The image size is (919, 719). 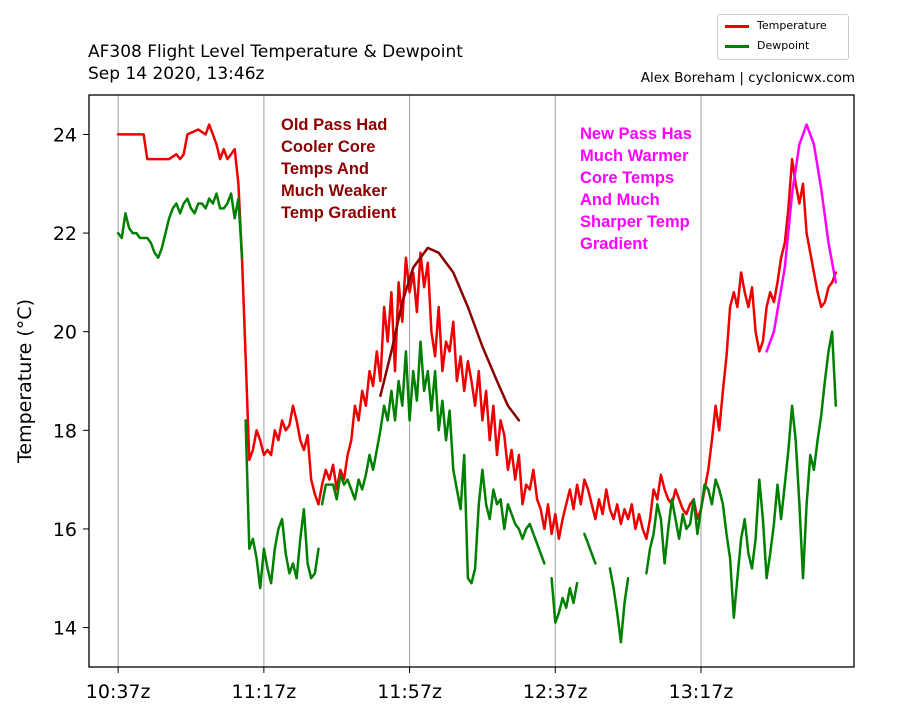 What do you see at coordinates (450, 334) in the screenshot?
I see `old-pass-fit-curve` at bounding box center [450, 334].